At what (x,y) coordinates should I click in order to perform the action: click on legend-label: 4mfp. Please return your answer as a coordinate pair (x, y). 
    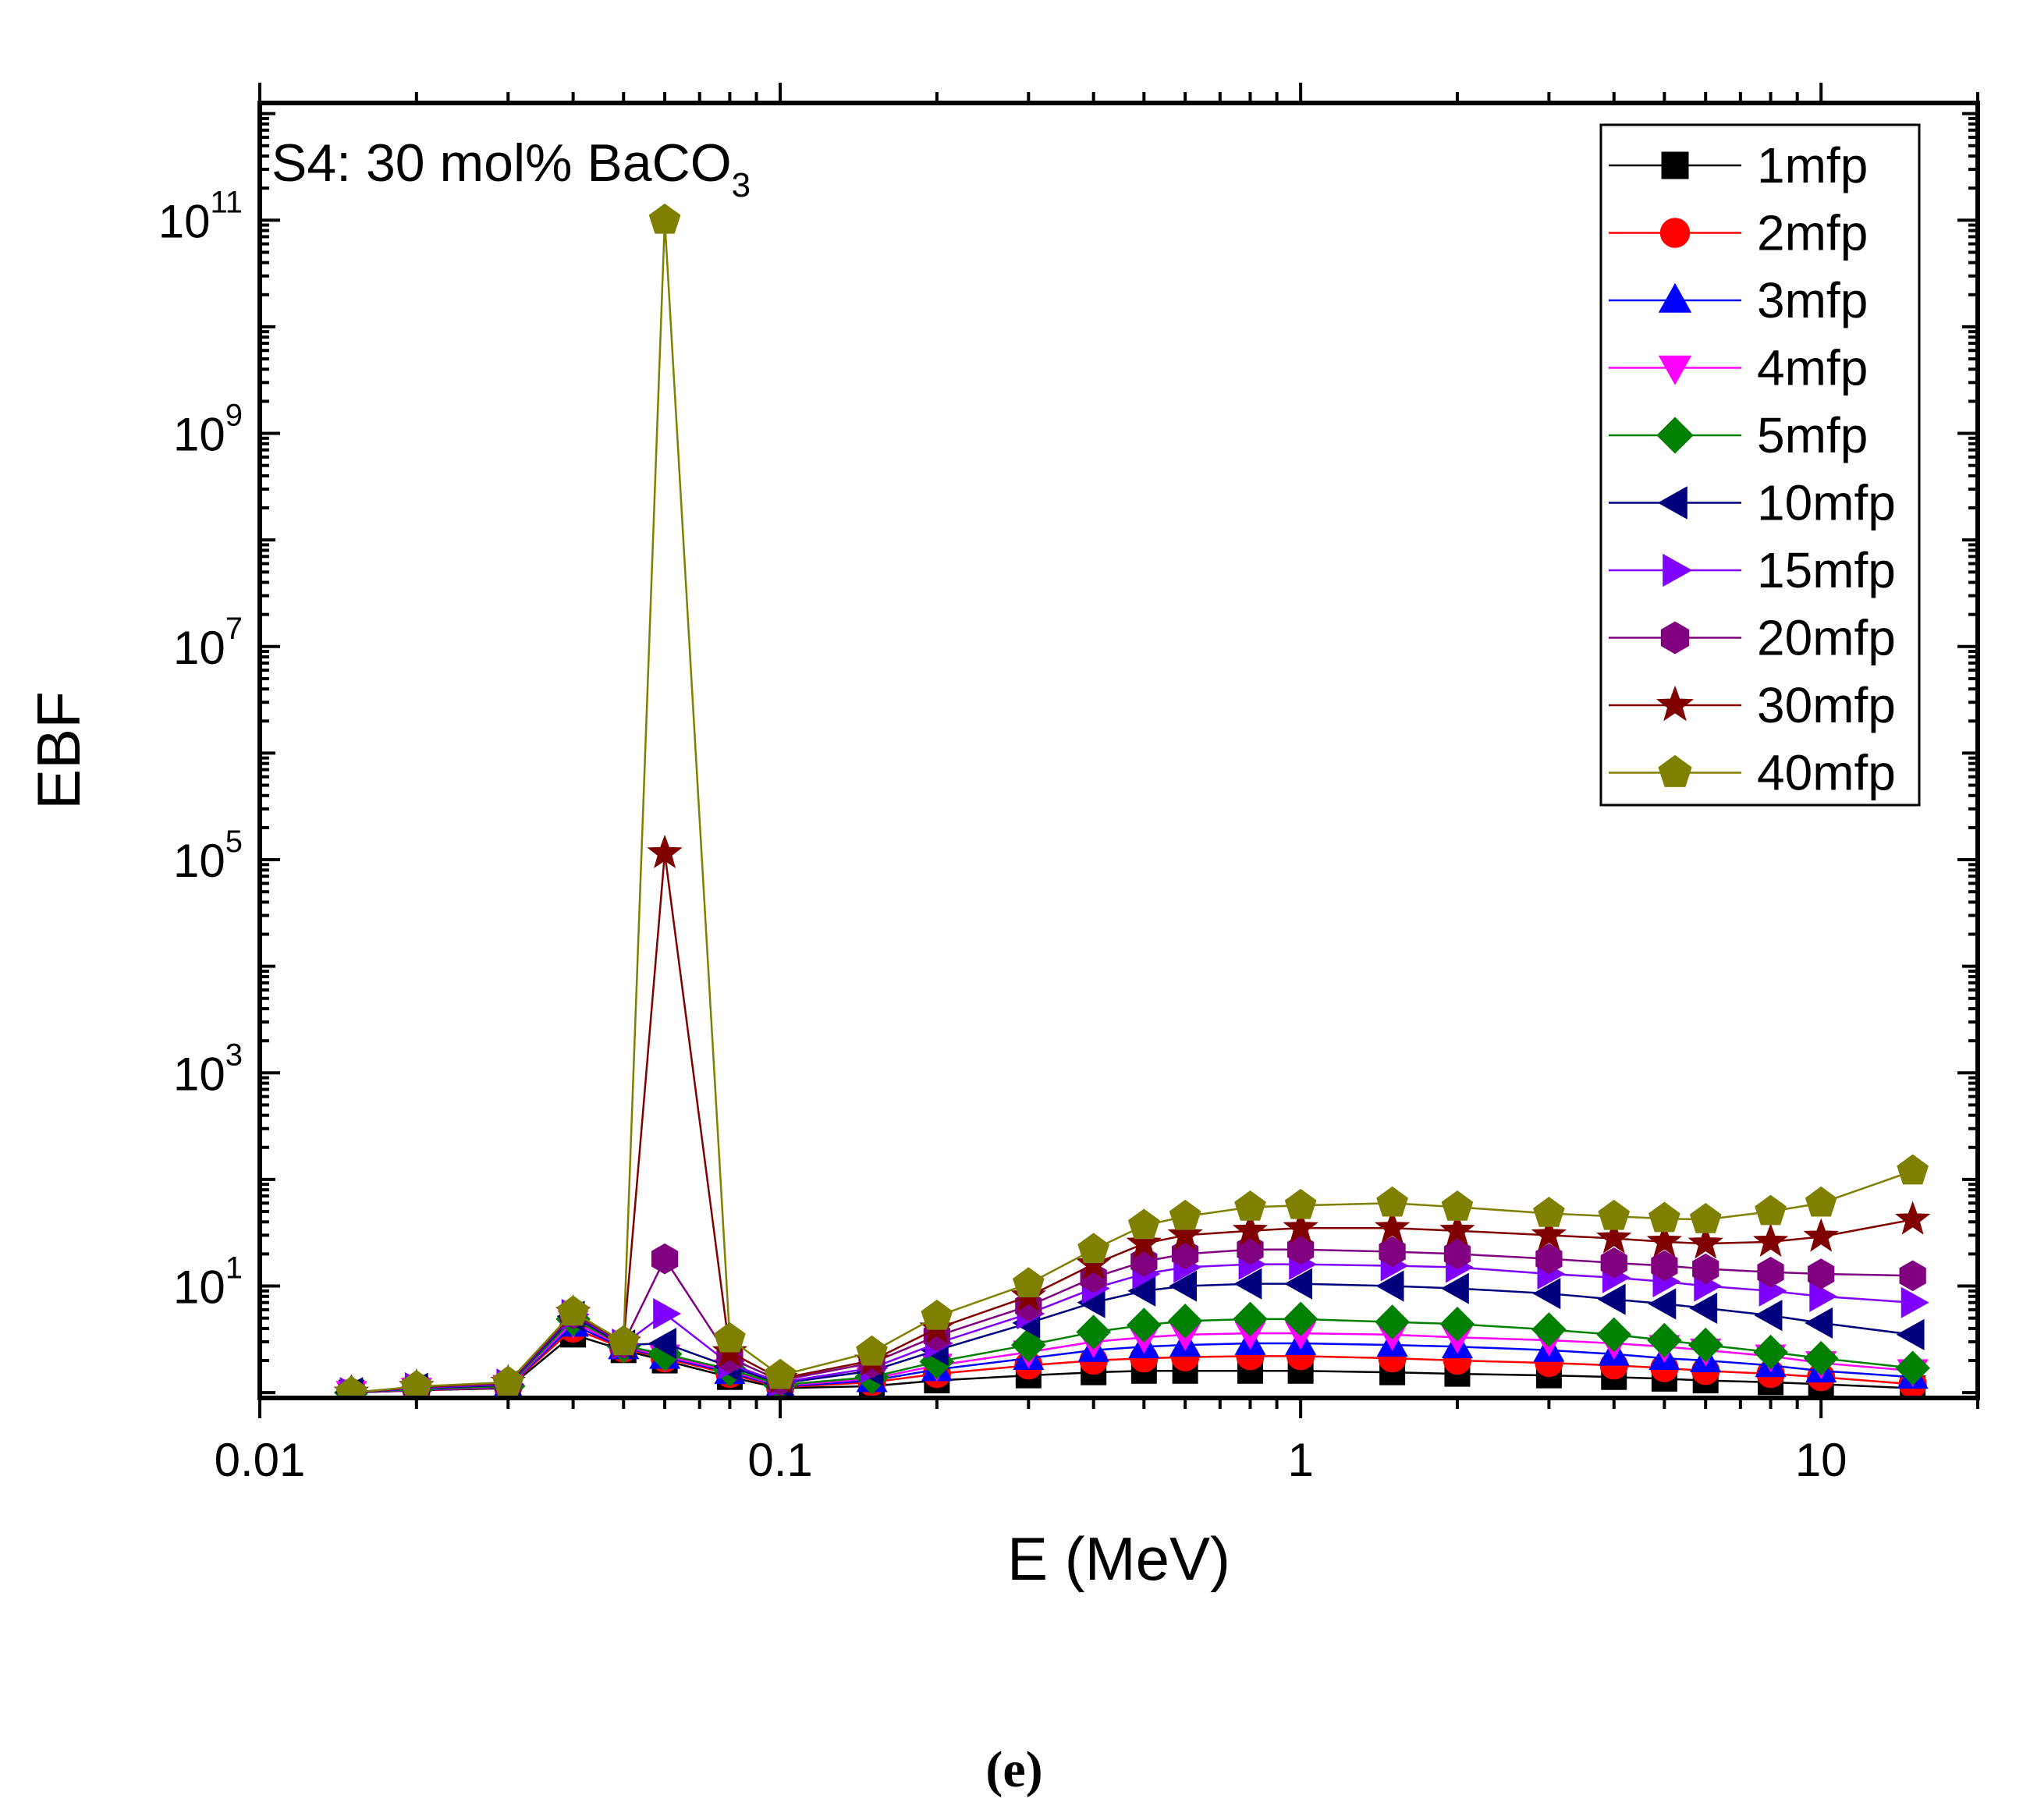
    Looking at the image, I should click on (1813, 368).